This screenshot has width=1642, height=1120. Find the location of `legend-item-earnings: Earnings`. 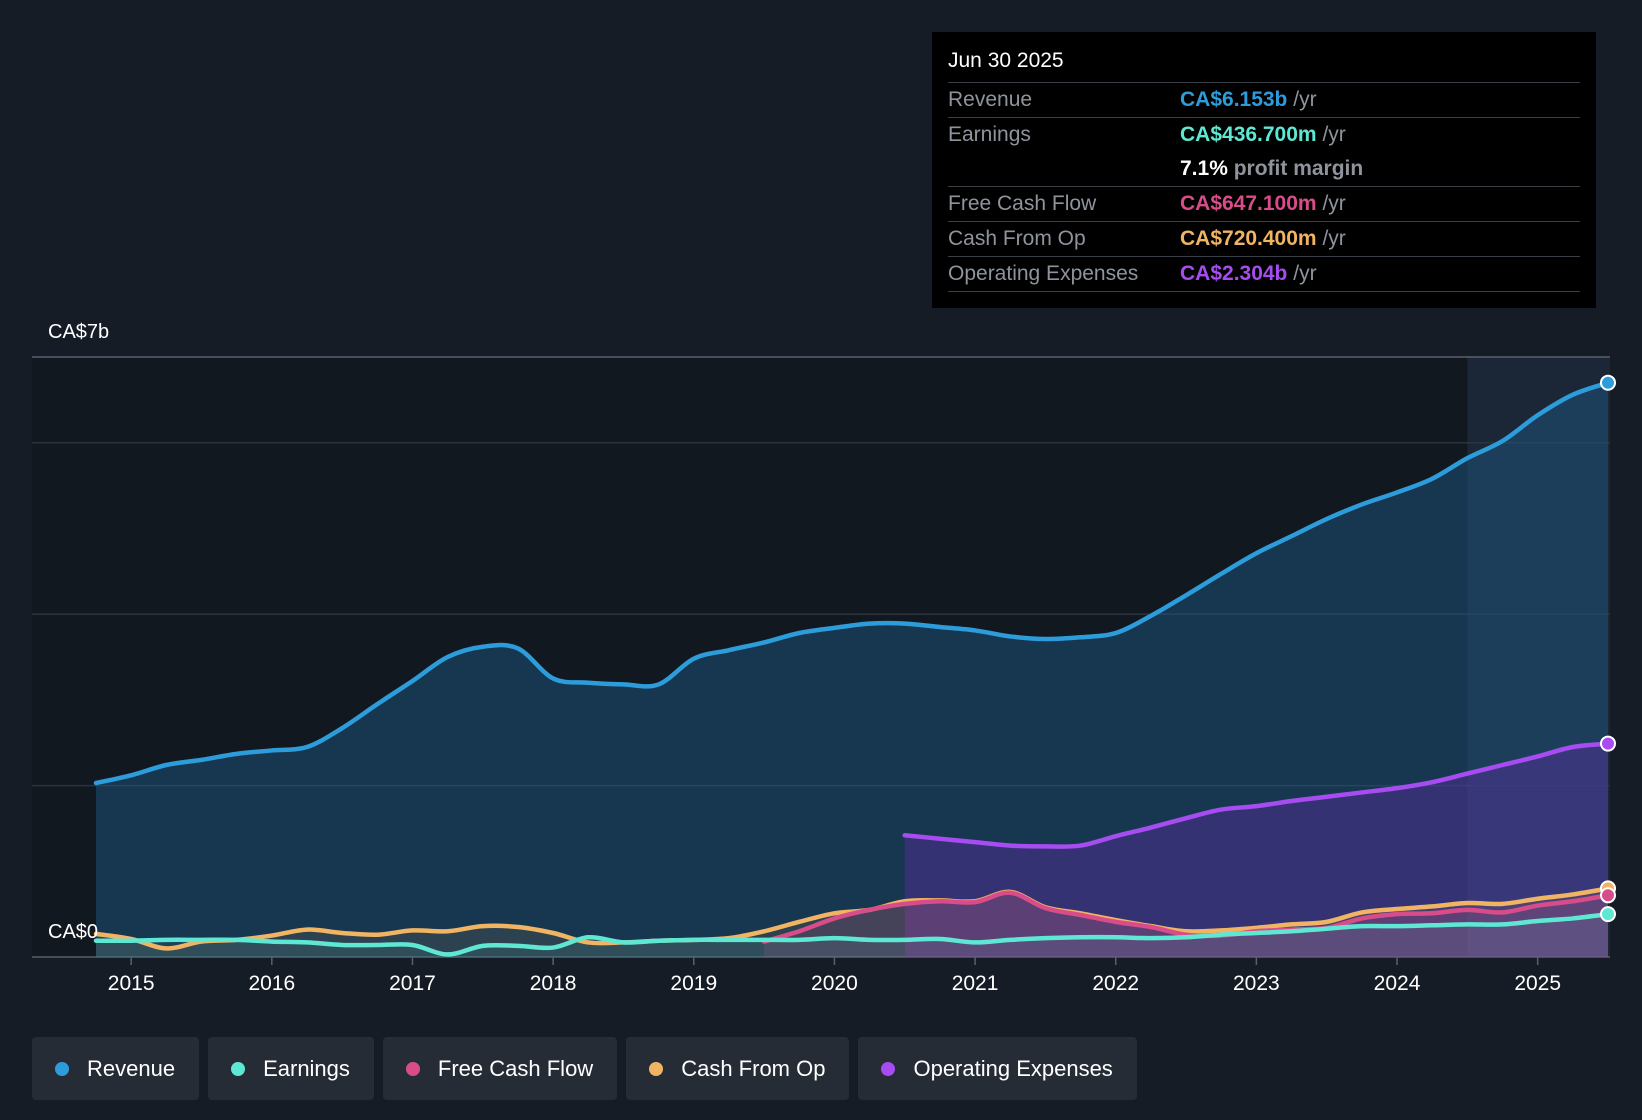

legend-item-earnings: Earnings is located at coordinates (291, 1068).